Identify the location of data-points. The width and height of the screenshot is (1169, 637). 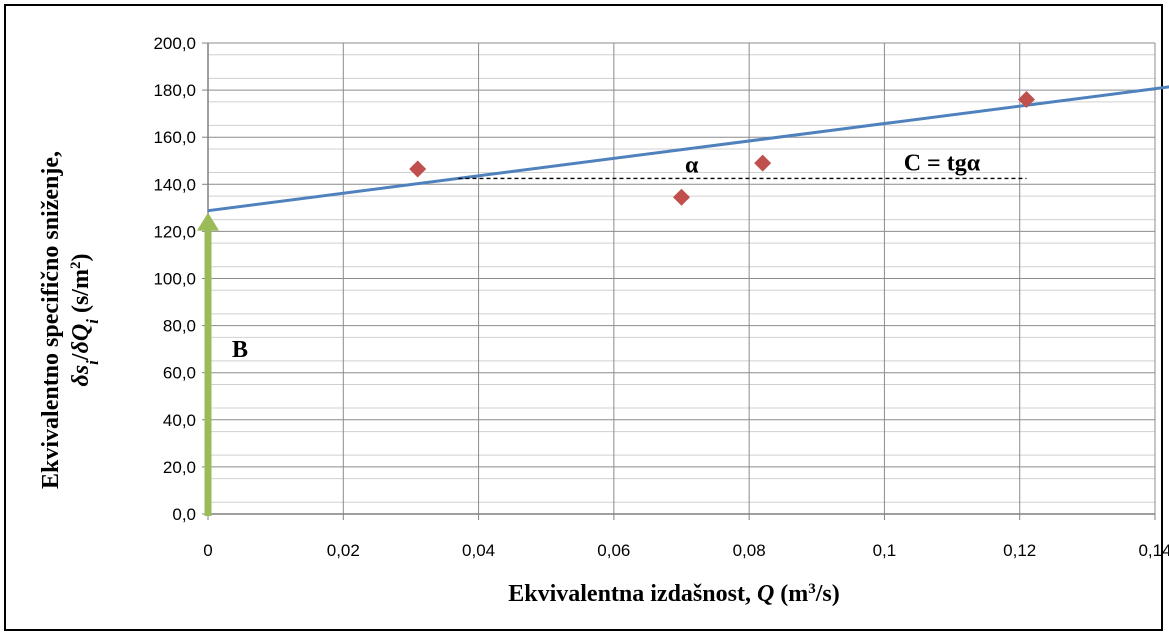
(722, 148).